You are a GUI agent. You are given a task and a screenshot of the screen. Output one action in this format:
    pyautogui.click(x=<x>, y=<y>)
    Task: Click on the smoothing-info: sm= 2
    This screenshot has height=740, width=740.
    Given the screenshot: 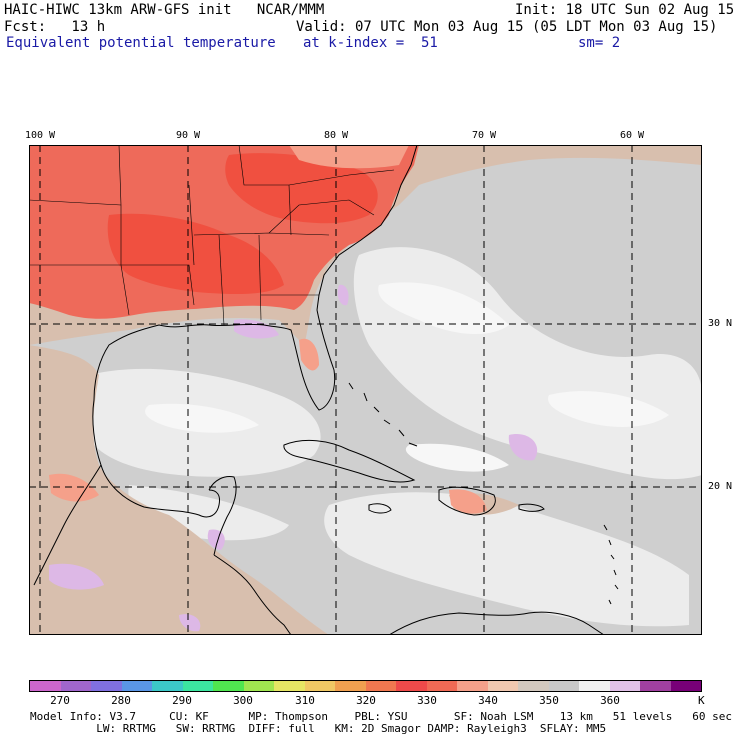 What is the action you would take?
    pyautogui.click(x=599, y=43)
    